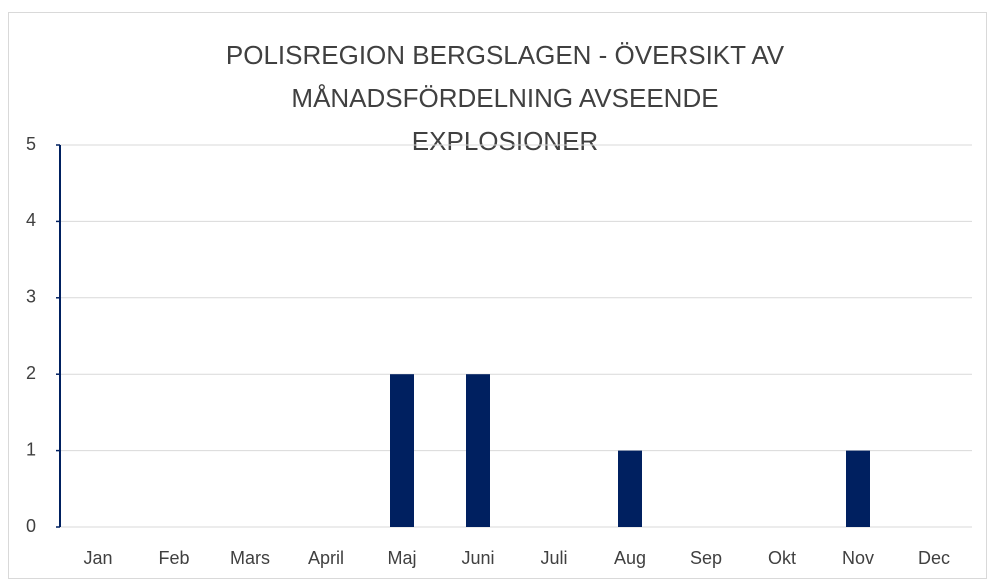 The height and width of the screenshot is (581, 989). I want to click on x-tick-label: Juni, so click(477, 558).